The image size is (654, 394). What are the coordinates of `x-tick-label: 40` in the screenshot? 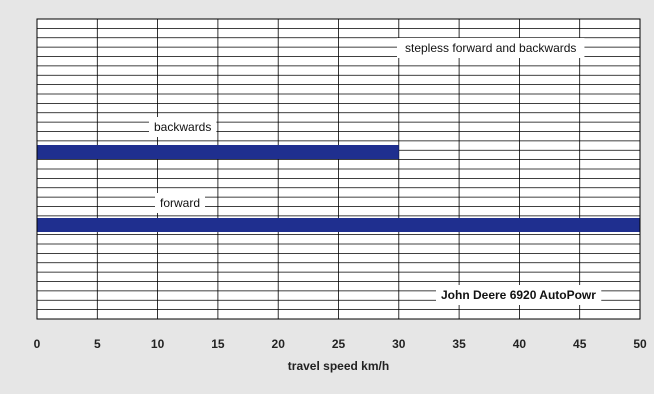 It's located at (520, 344).